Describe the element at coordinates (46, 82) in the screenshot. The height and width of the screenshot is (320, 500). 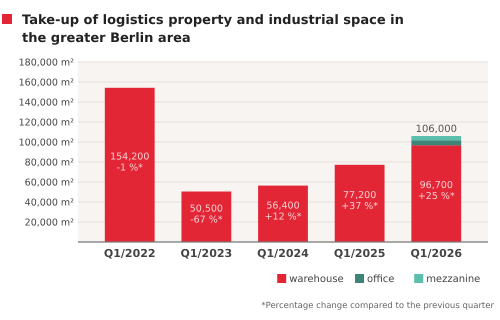
I see `y-tick-label: 160,000 m²` at that location.